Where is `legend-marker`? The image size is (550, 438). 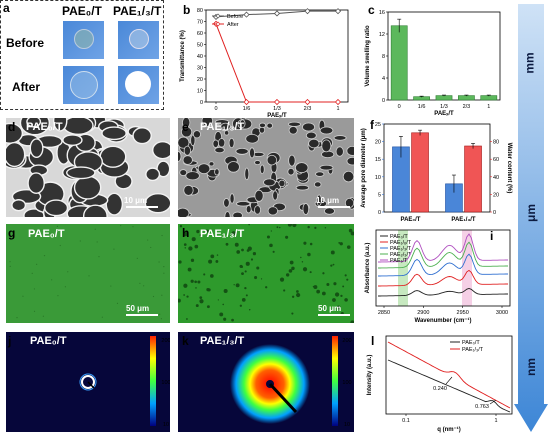 legend-marker is located at coordinates (218, 24).